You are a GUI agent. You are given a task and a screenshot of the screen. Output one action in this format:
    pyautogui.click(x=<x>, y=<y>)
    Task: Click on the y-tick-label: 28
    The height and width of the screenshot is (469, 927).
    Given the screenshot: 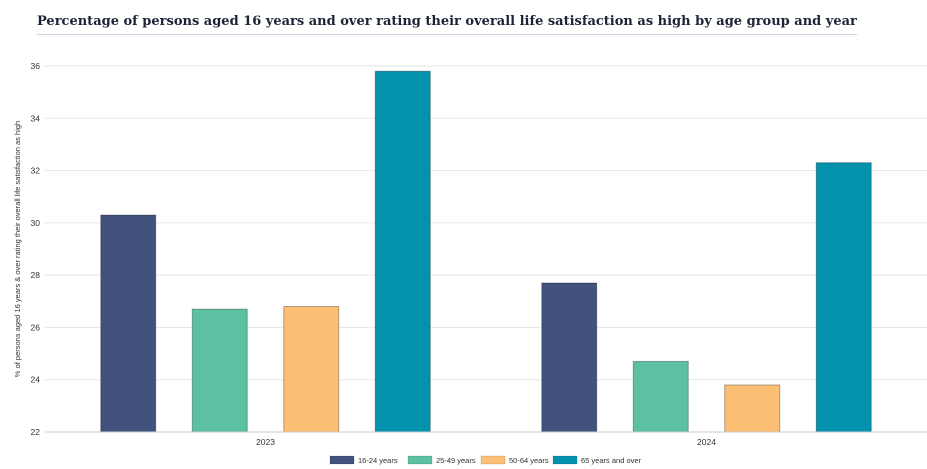 What is the action you would take?
    pyautogui.click(x=36, y=275)
    